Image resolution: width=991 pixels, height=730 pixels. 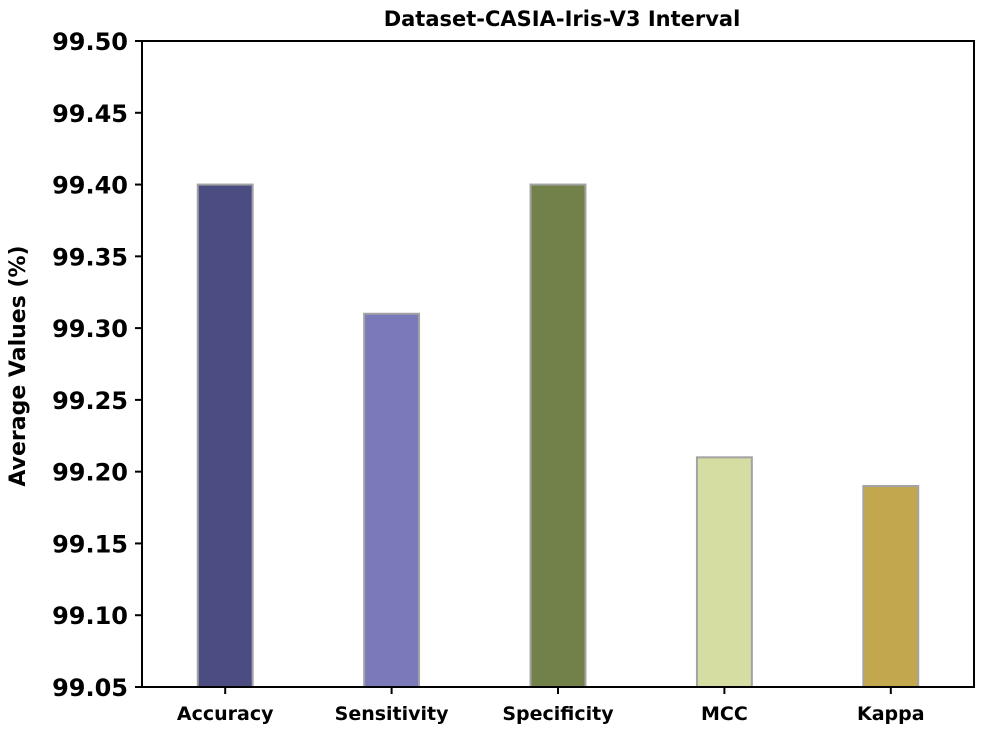 I want to click on x-axis-ticks: Accuracy Sensitivity Specificity MCC Kappa, so click(x=551, y=706).